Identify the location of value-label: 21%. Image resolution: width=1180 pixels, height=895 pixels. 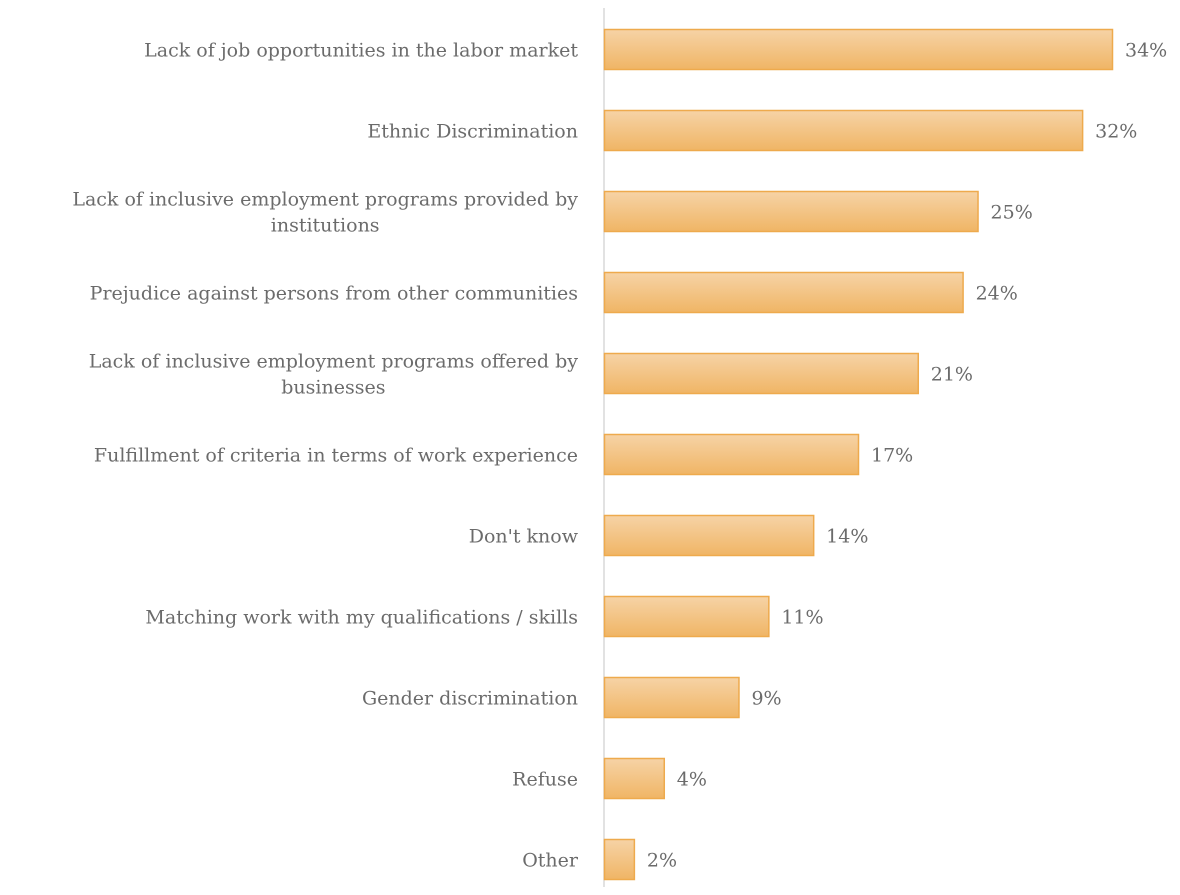
(952, 375).